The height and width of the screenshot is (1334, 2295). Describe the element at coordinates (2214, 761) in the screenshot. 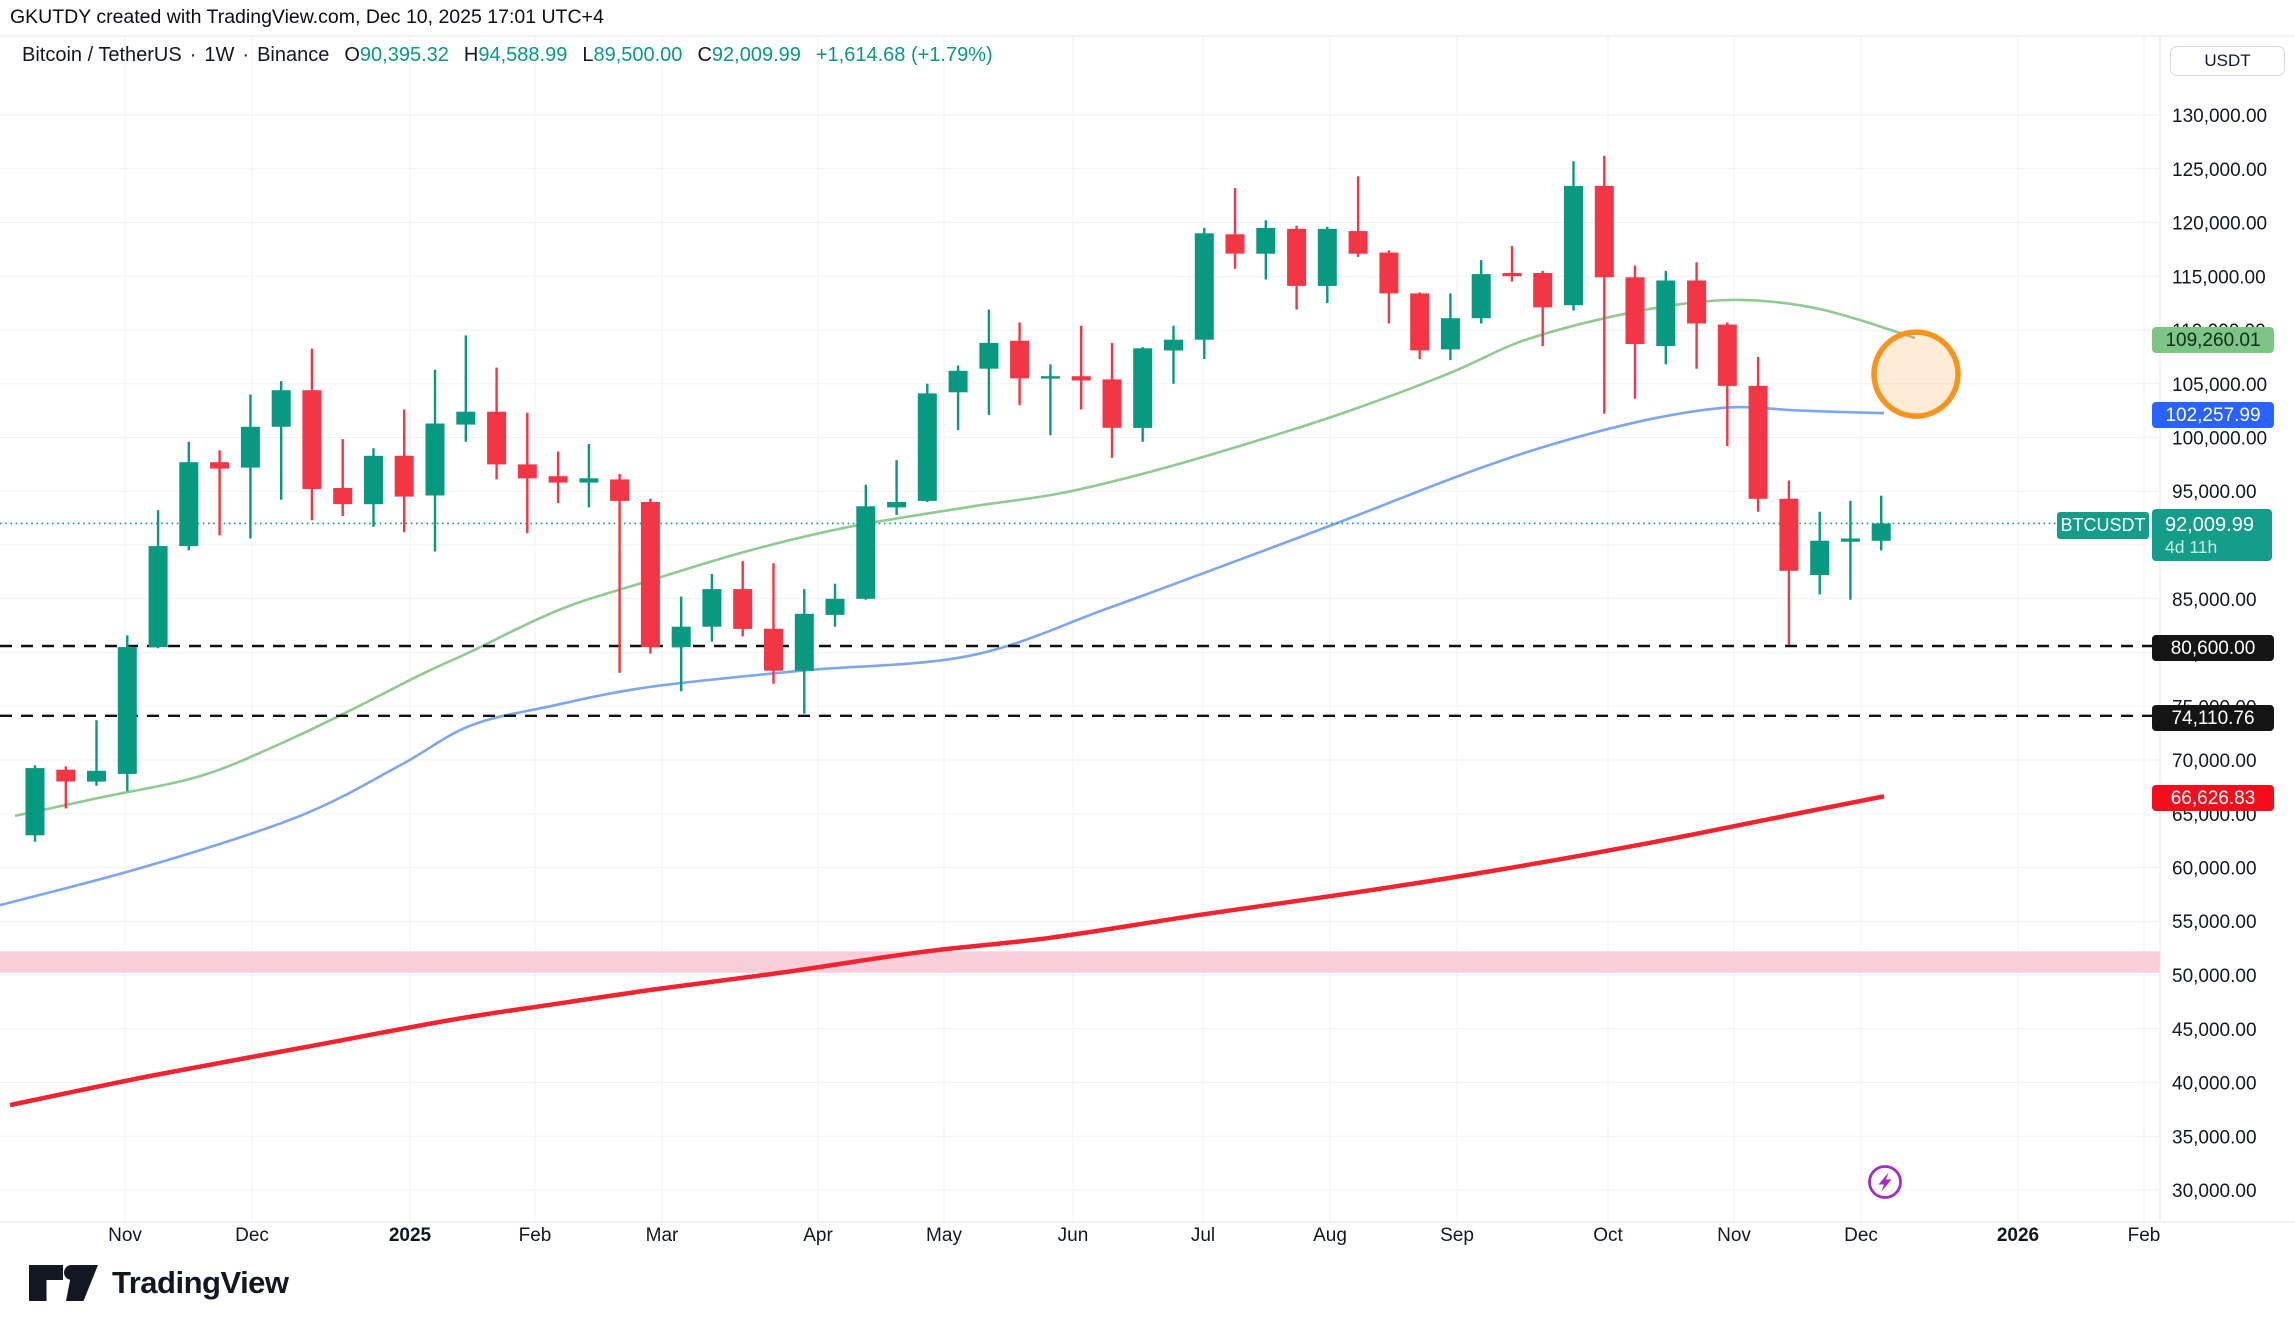

I see `svg-text: 70,000.00` at that location.